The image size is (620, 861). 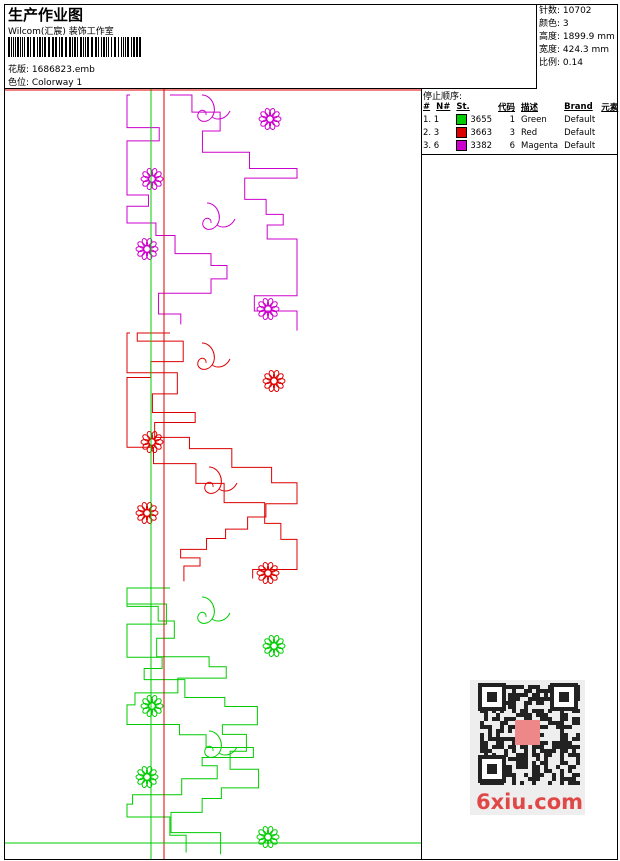 I want to click on divider, so click(x=520, y=154).